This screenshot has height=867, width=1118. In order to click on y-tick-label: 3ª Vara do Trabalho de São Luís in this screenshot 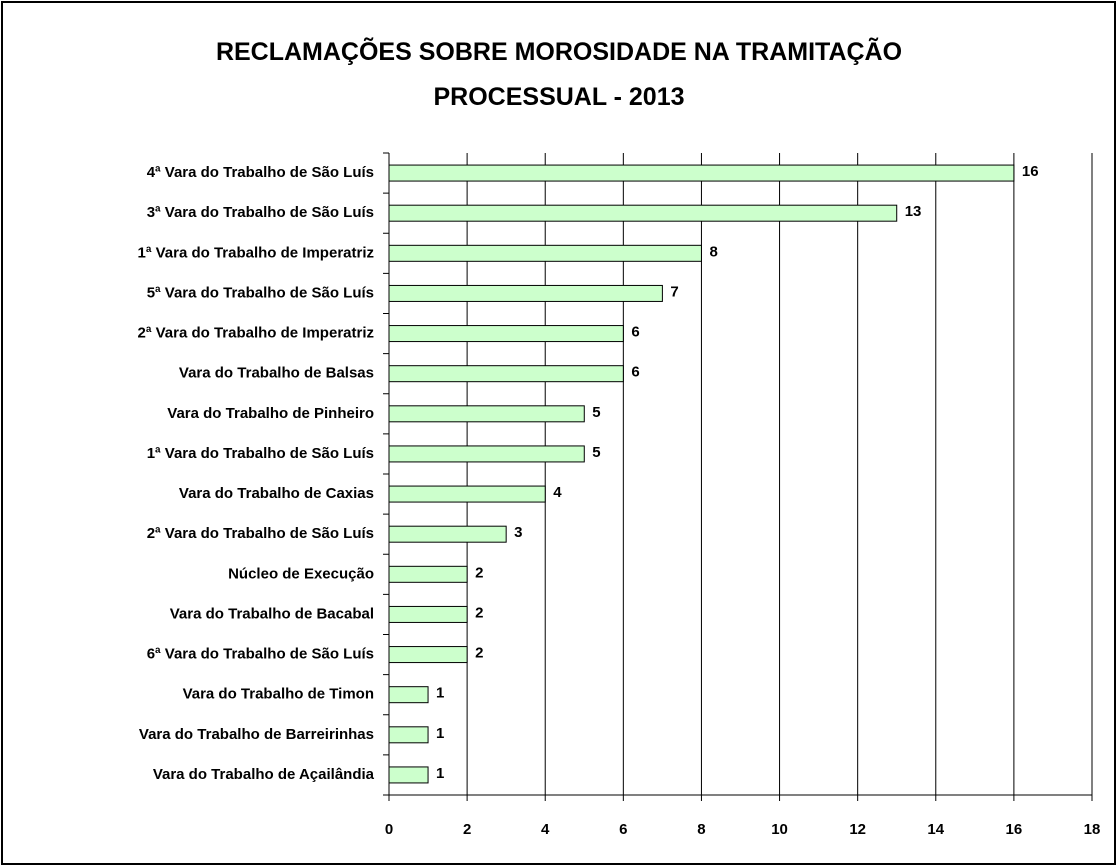, I will do `click(260, 212)`.